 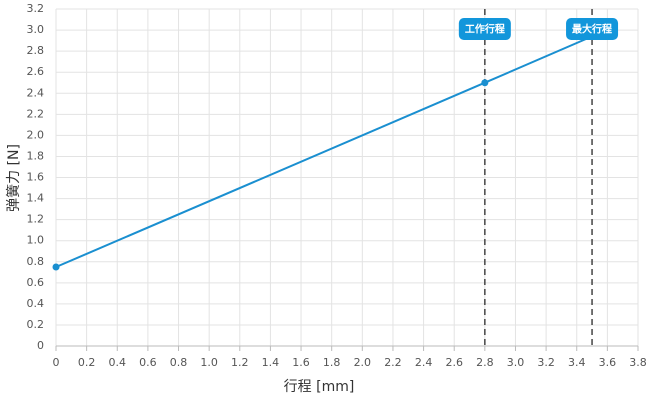 I want to click on x-tick-label: 3.6, so click(x=608, y=362).